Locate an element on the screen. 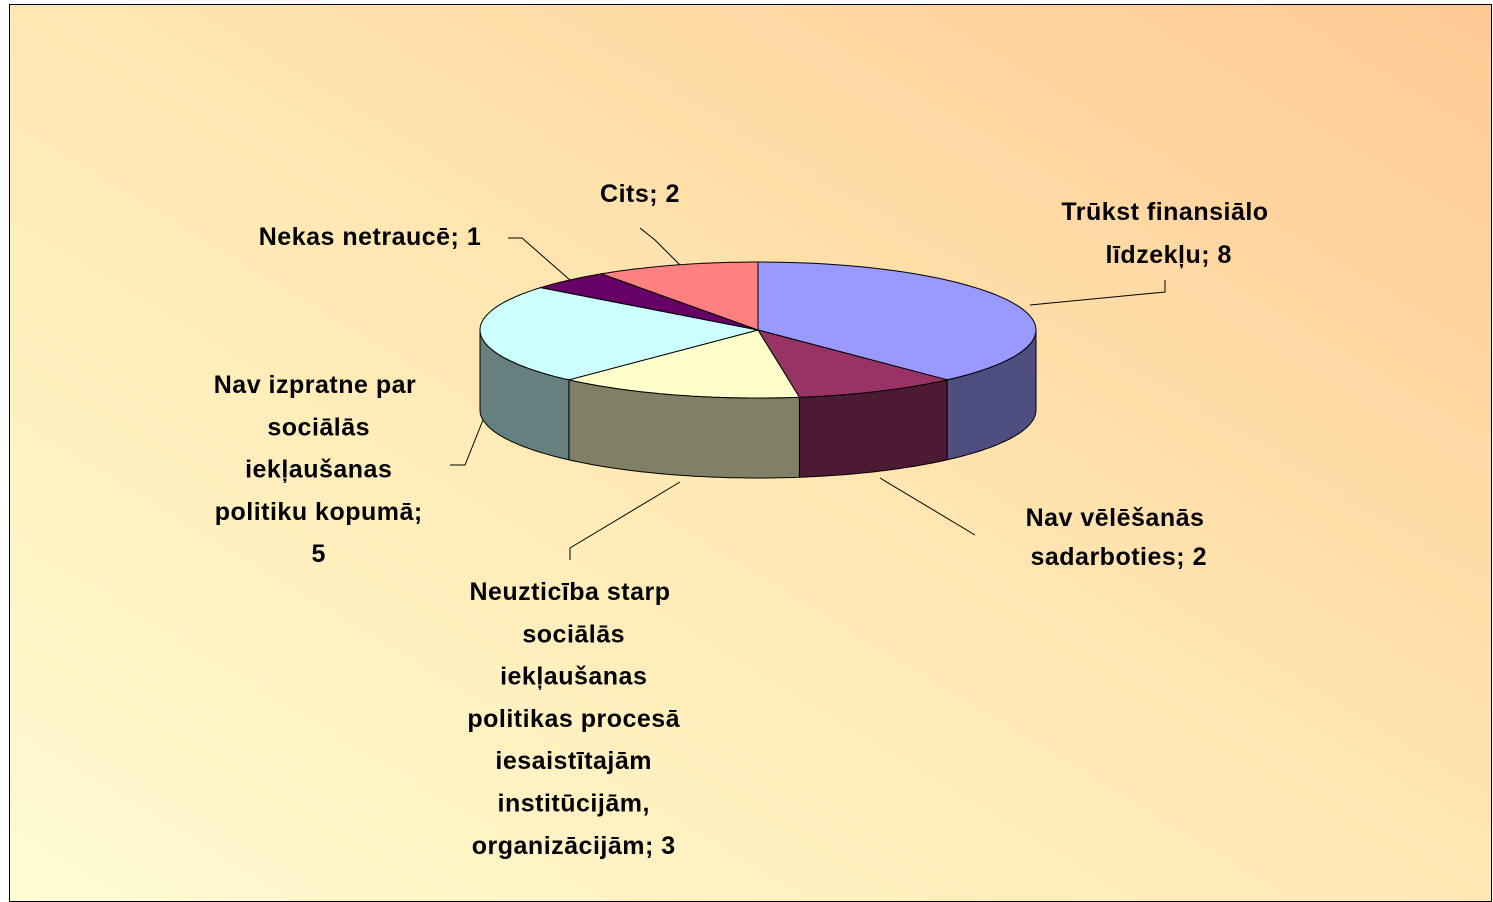 The height and width of the screenshot is (902, 1493). data-label: Nav vēlēšanās sadarboties; 2 is located at coordinates (1115, 537).